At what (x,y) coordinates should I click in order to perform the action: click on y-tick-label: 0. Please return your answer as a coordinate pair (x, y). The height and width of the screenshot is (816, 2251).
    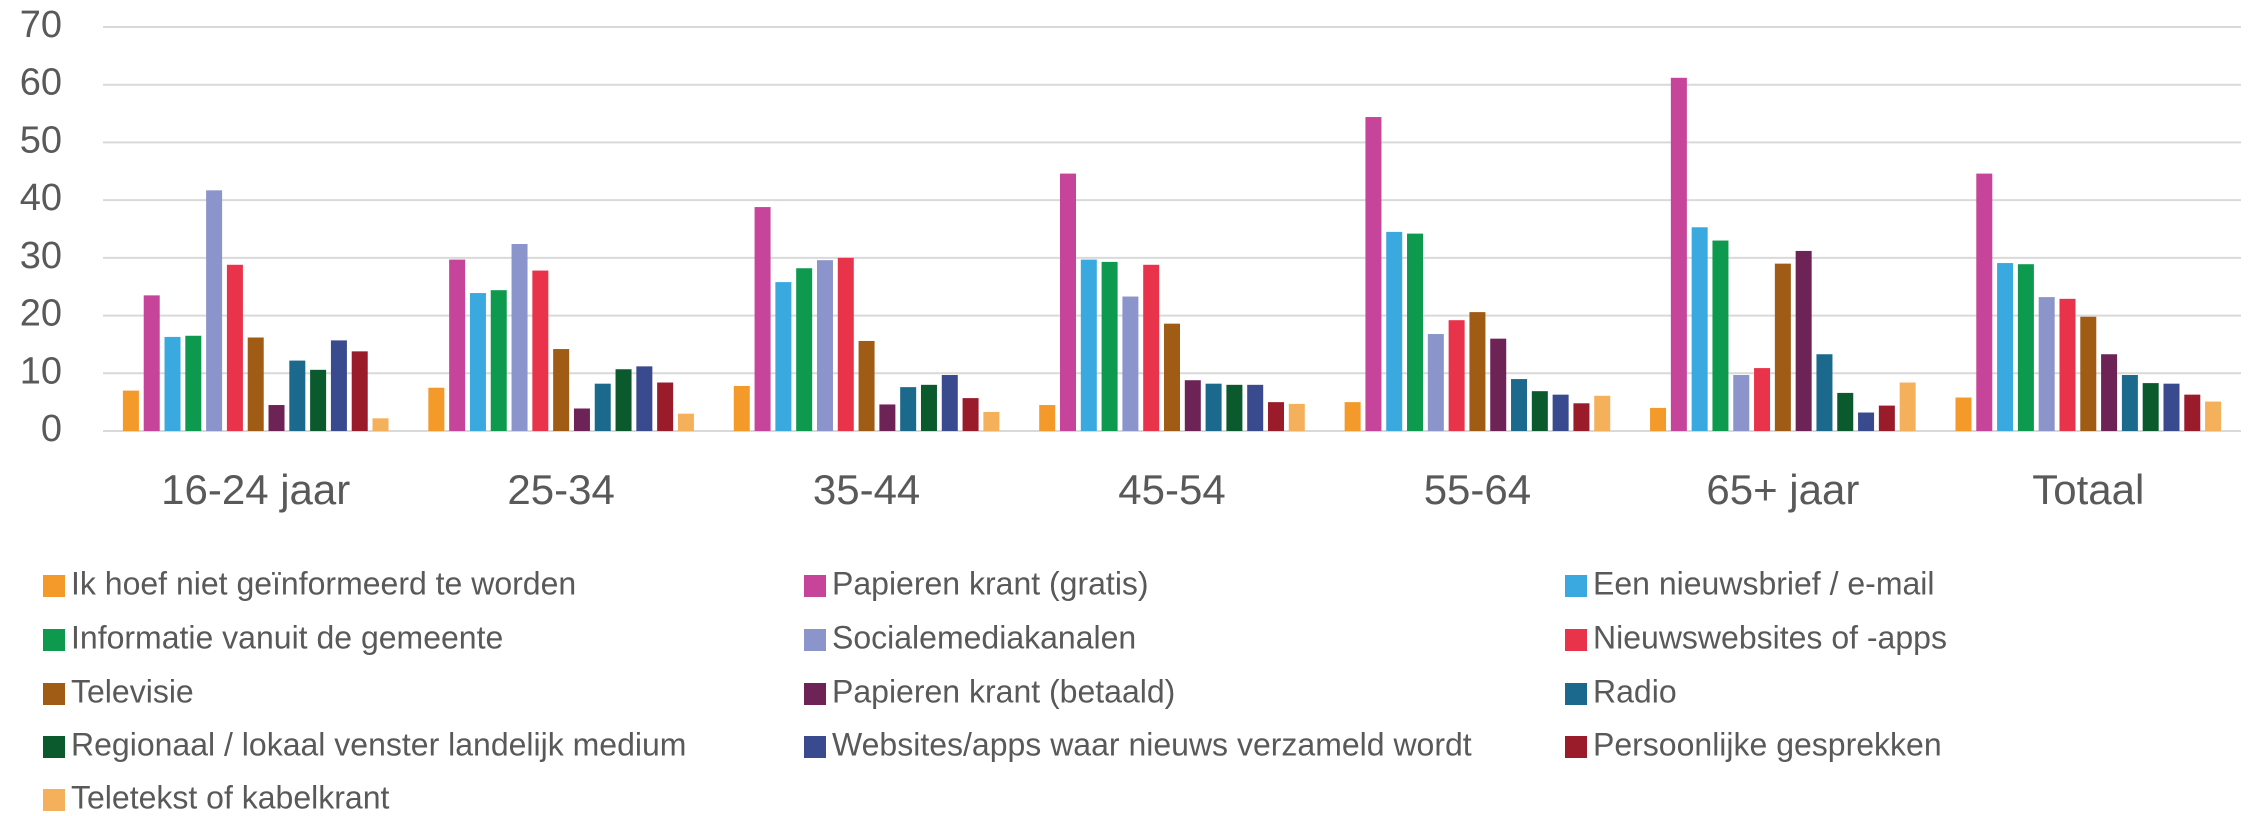
    Looking at the image, I should click on (51, 429).